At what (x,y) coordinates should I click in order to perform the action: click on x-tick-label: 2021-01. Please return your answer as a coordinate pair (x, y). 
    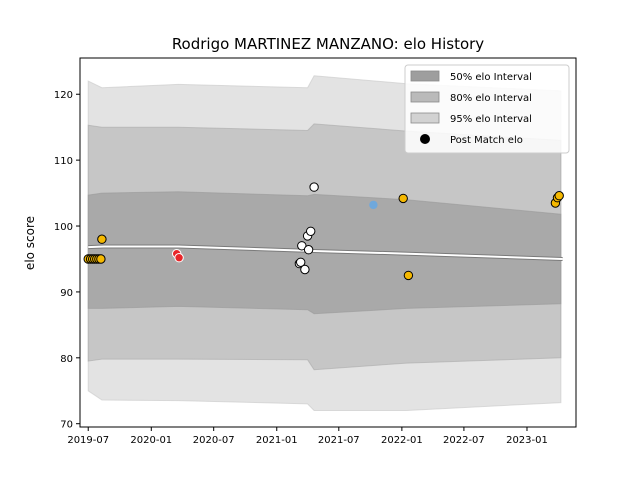
    Looking at the image, I should click on (277, 440).